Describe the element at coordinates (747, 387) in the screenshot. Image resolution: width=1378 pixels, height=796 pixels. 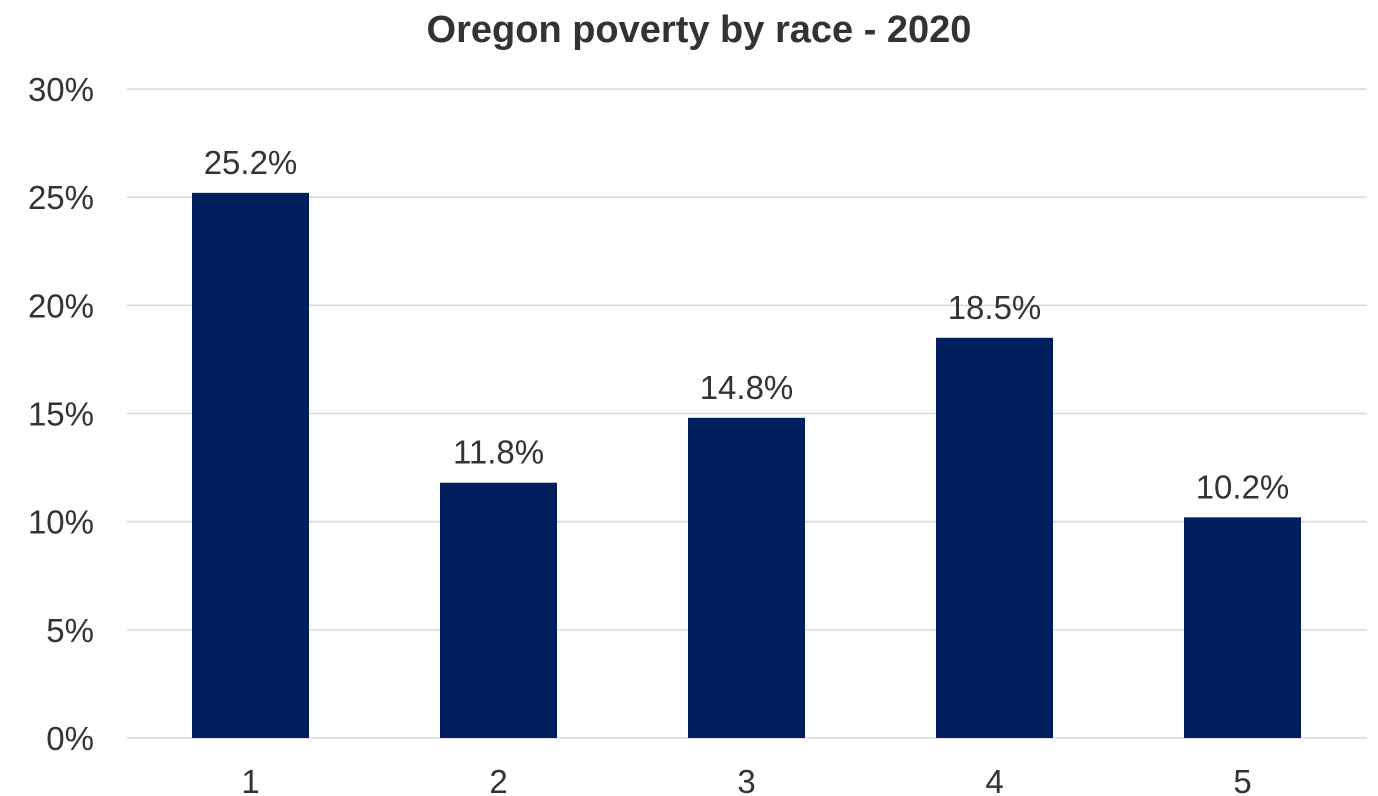
I see `data-label-3: 14.8%` at that location.